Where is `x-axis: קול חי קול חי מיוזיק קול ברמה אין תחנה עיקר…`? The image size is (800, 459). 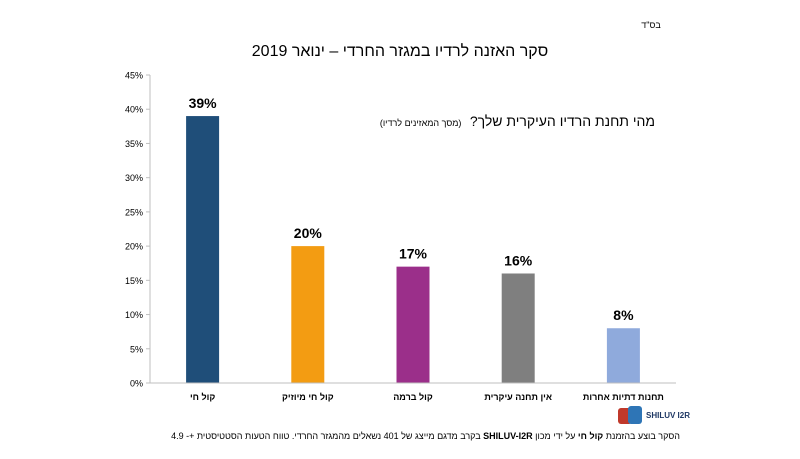
x-axis: קול חי קול חי מיוזיק קול ברמה אין תחנה עיקר… is located at coordinates (413, 392).